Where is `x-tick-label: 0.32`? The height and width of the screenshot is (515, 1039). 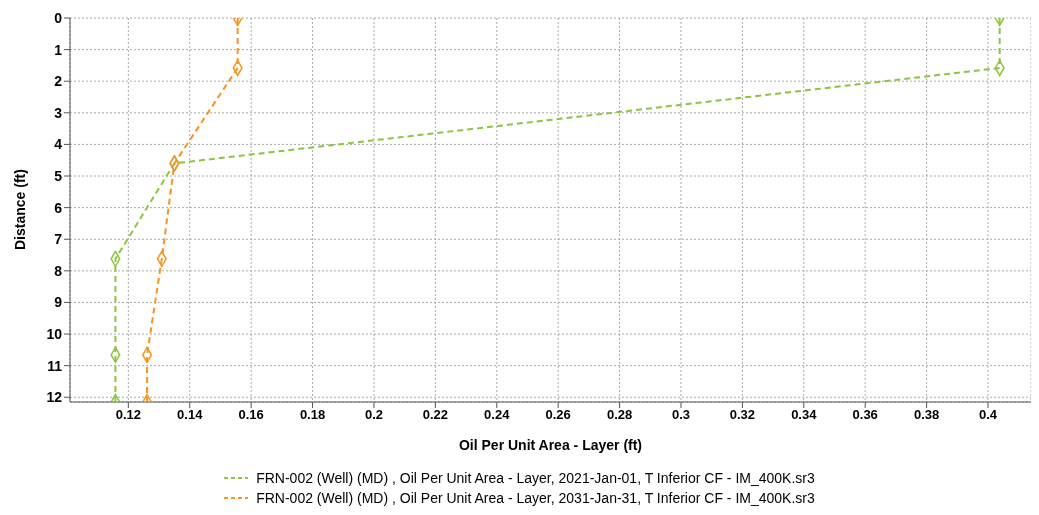 x-tick-label: 0.32 is located at coordinates (742, 415).